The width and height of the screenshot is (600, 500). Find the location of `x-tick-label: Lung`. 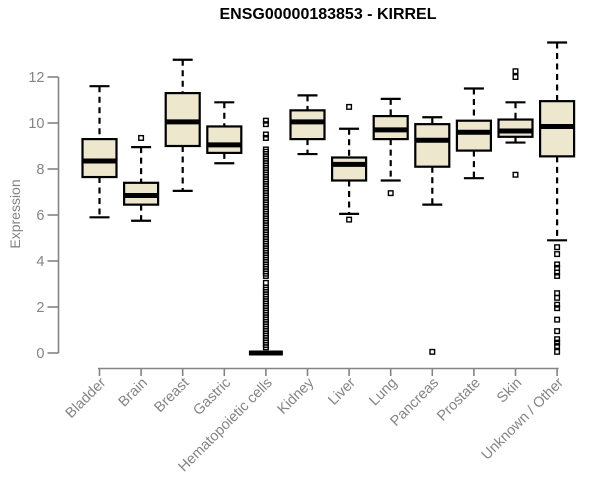

x-tick-label: Lung is located at coordinates (383, 392).